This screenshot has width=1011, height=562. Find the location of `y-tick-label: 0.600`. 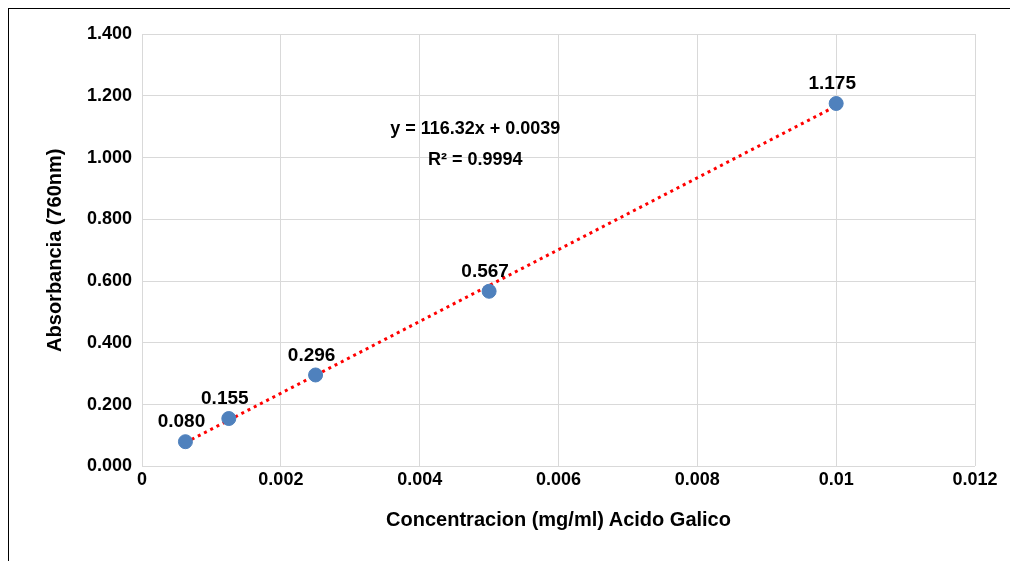

y-tick-label: 0.600 is located at coordinates (110, 280).